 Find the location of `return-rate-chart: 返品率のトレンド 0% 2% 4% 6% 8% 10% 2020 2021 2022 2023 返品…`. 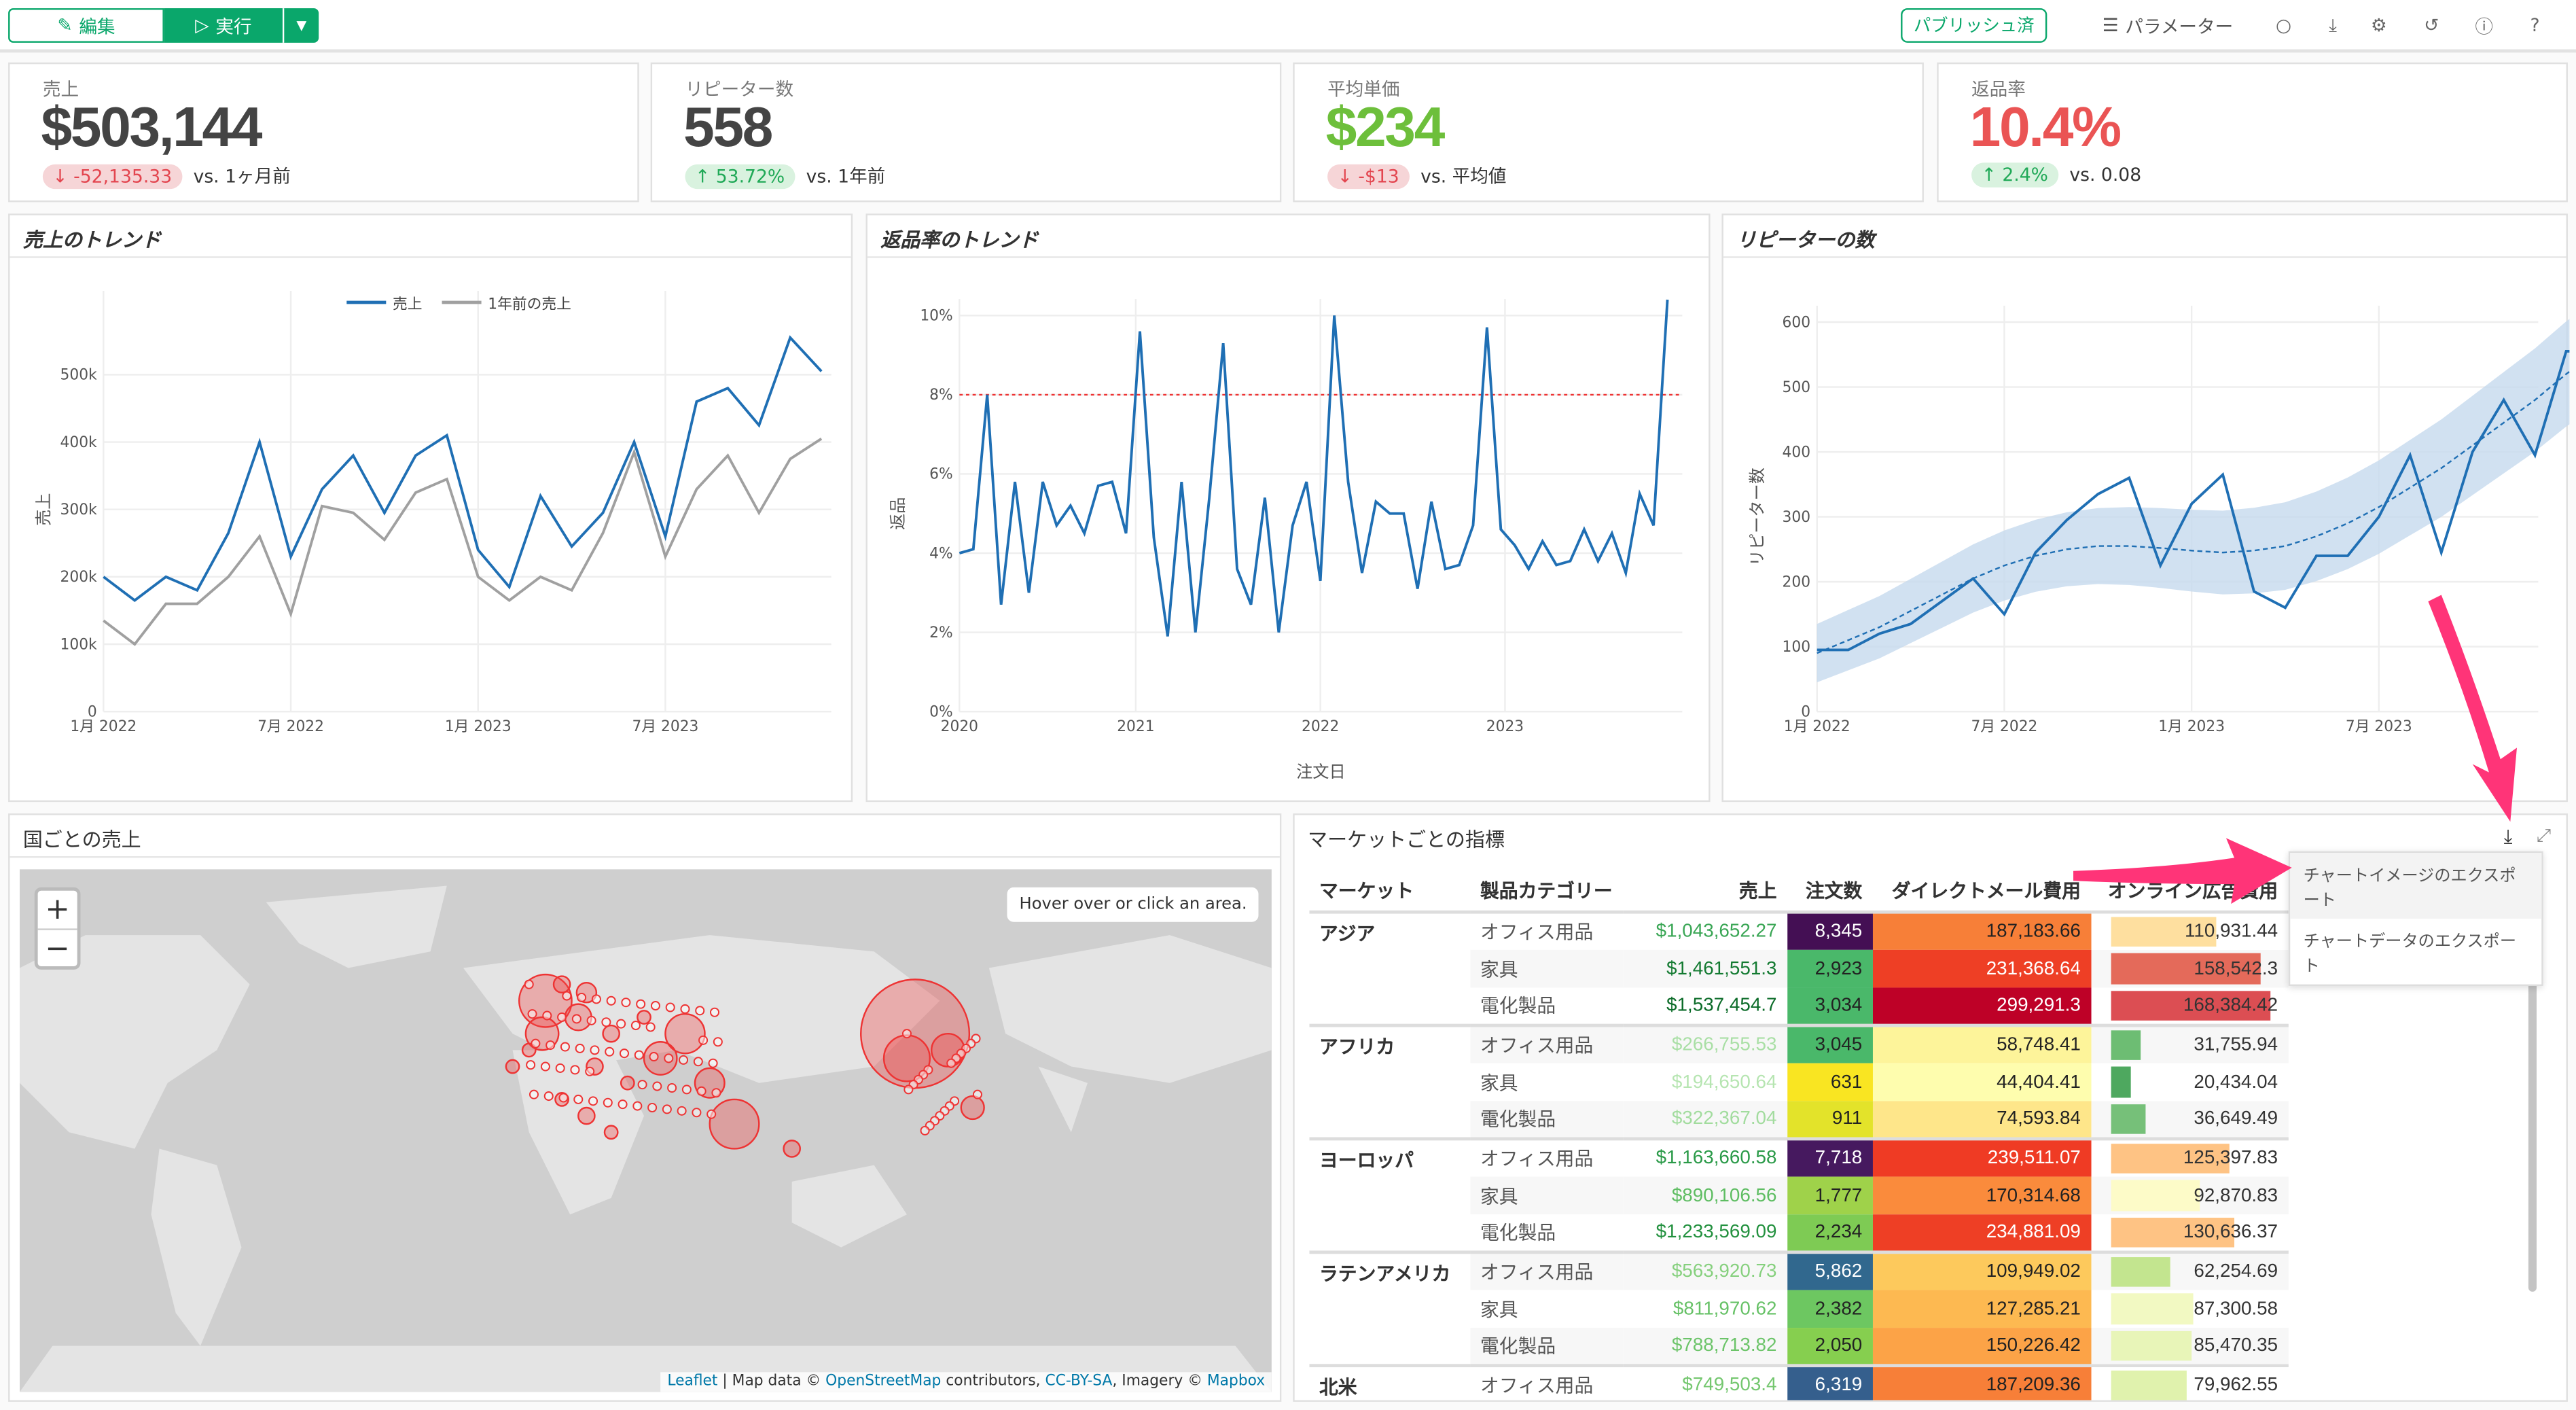

return-rate-chart: 返品率のトレンド 0% 2% 4% 6% 8% 10% 2020 2021 2022 2023 返品… is located at coordinates (1288, 508).